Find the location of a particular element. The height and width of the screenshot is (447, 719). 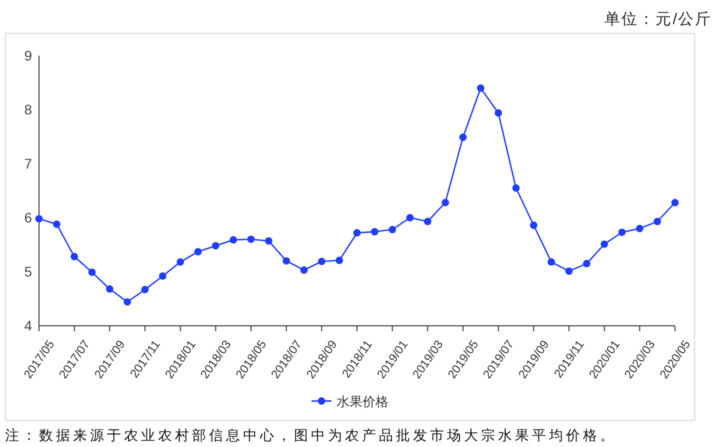

text: 注：数据来源于农业农村部信息中心，图中为农产品批发市场大宗水果平均价格。 is located at coordinates (311, 436).